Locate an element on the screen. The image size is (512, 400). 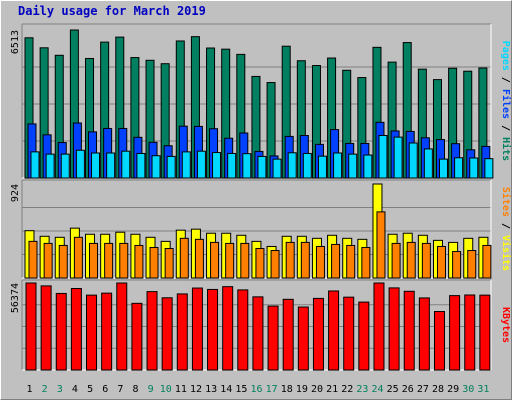
day-label: 12 is located at coordinates (196, 389).